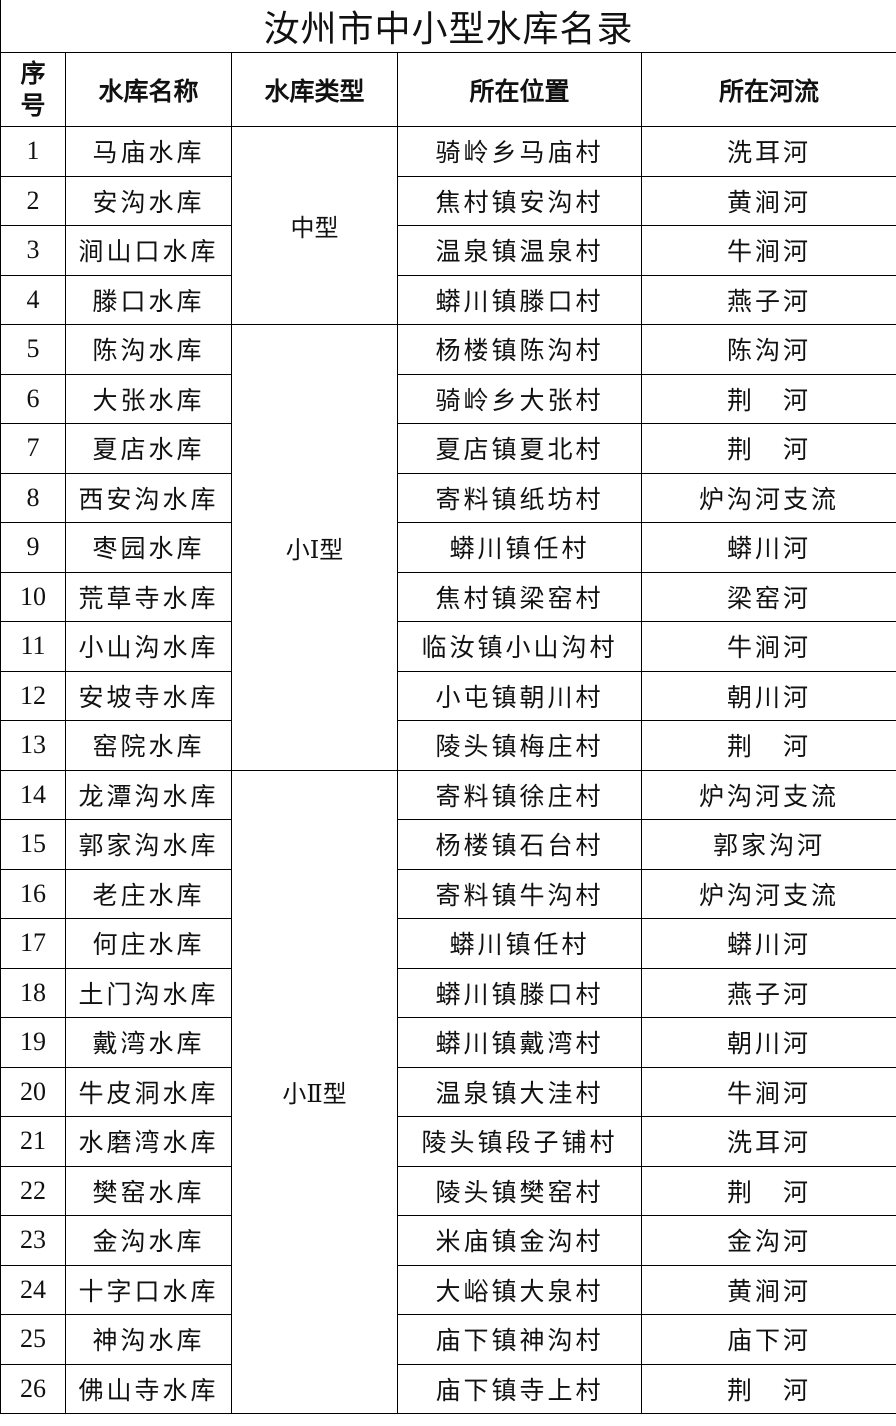  Describe the element at coordinates (519, 547) in the screenshot. I see `cell-location: 蟒川镇任村` at that location.